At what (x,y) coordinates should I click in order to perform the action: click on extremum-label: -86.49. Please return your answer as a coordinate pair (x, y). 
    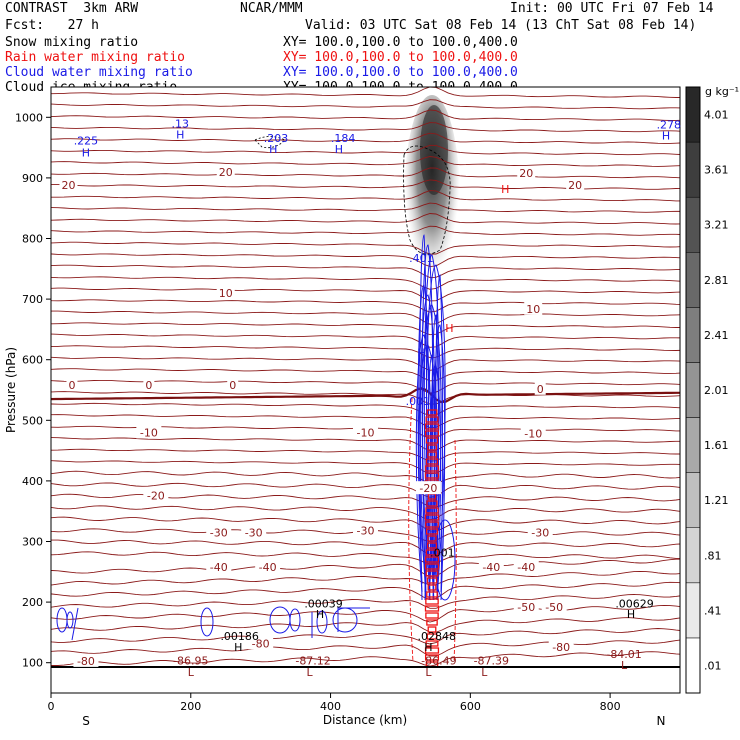
    Looking at the image, I should click on (438, 660).